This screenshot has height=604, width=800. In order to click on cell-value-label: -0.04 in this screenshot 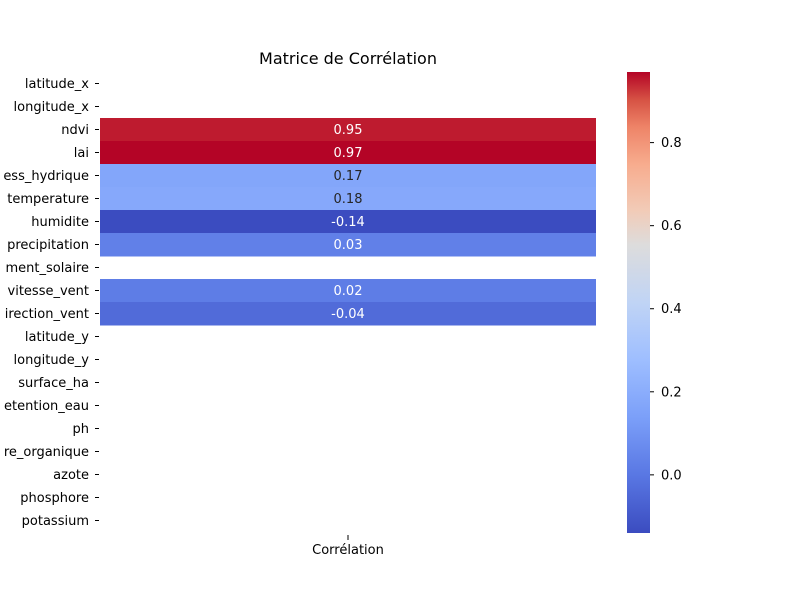, I will do `click(348, 314)`.